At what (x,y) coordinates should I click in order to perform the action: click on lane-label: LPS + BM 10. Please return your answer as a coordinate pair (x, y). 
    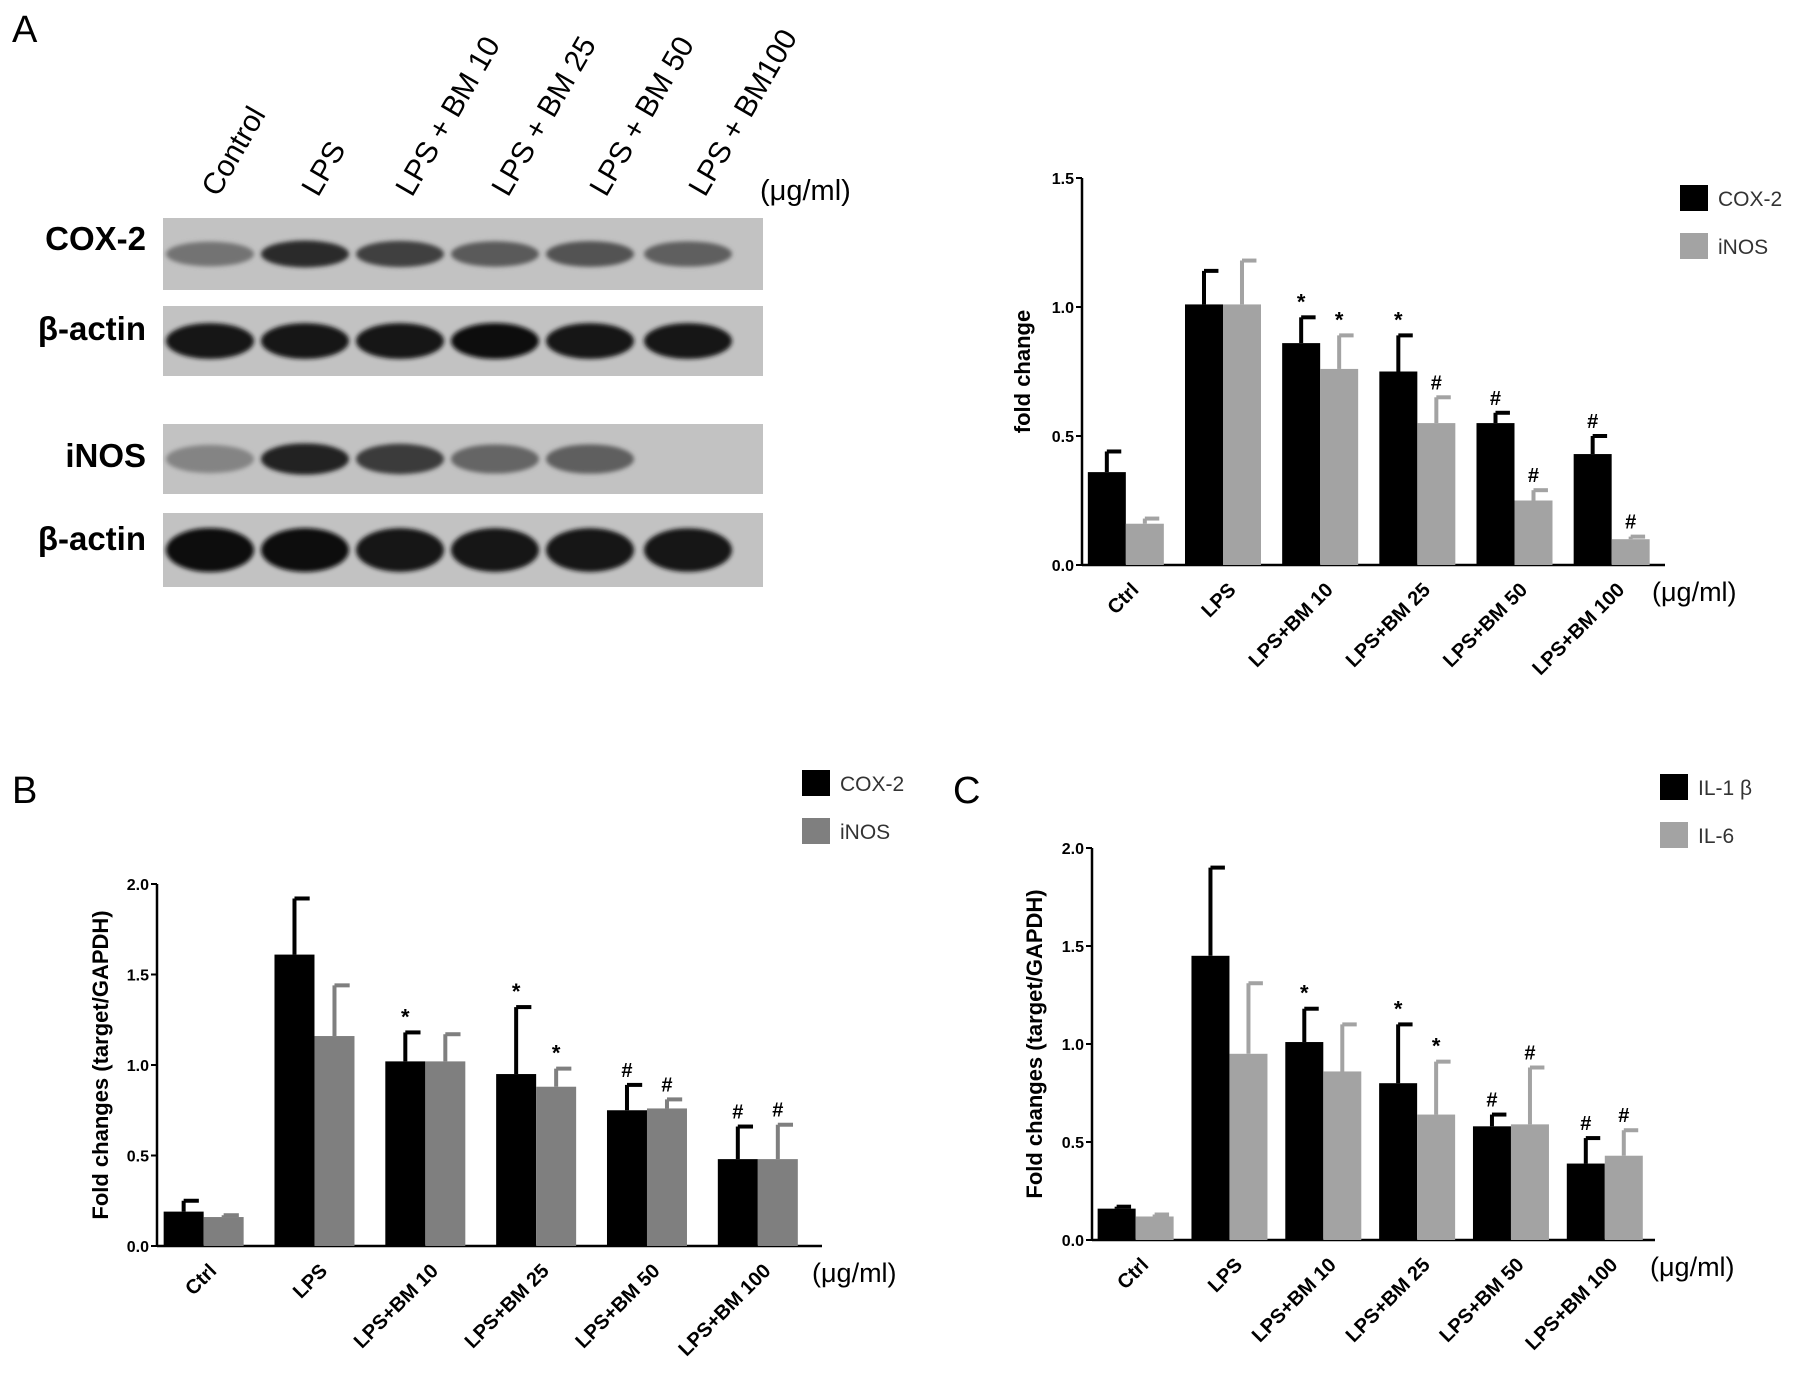
    Looking at the image, I should click on (447, 116).